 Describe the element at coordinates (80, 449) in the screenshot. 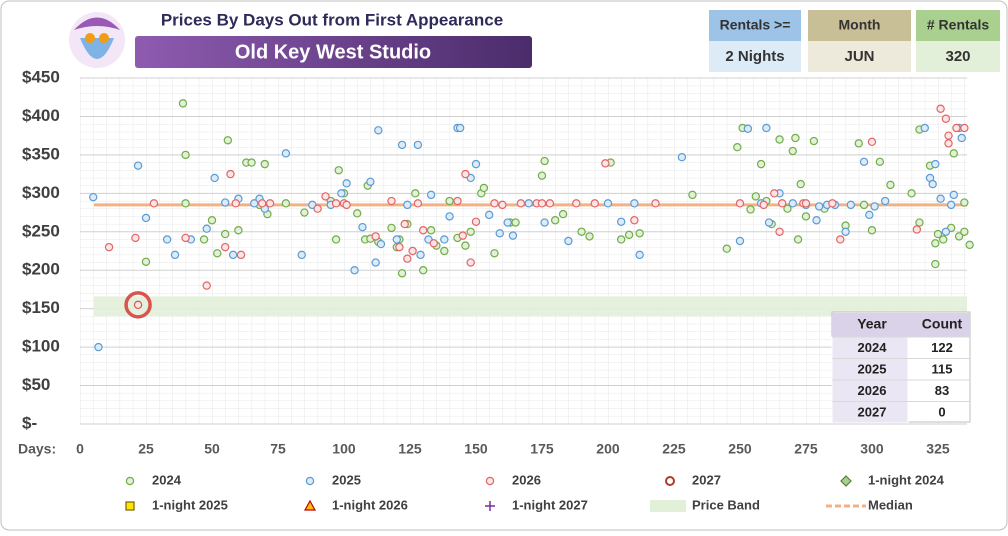

I see `x-tick-label: 0` at that location.